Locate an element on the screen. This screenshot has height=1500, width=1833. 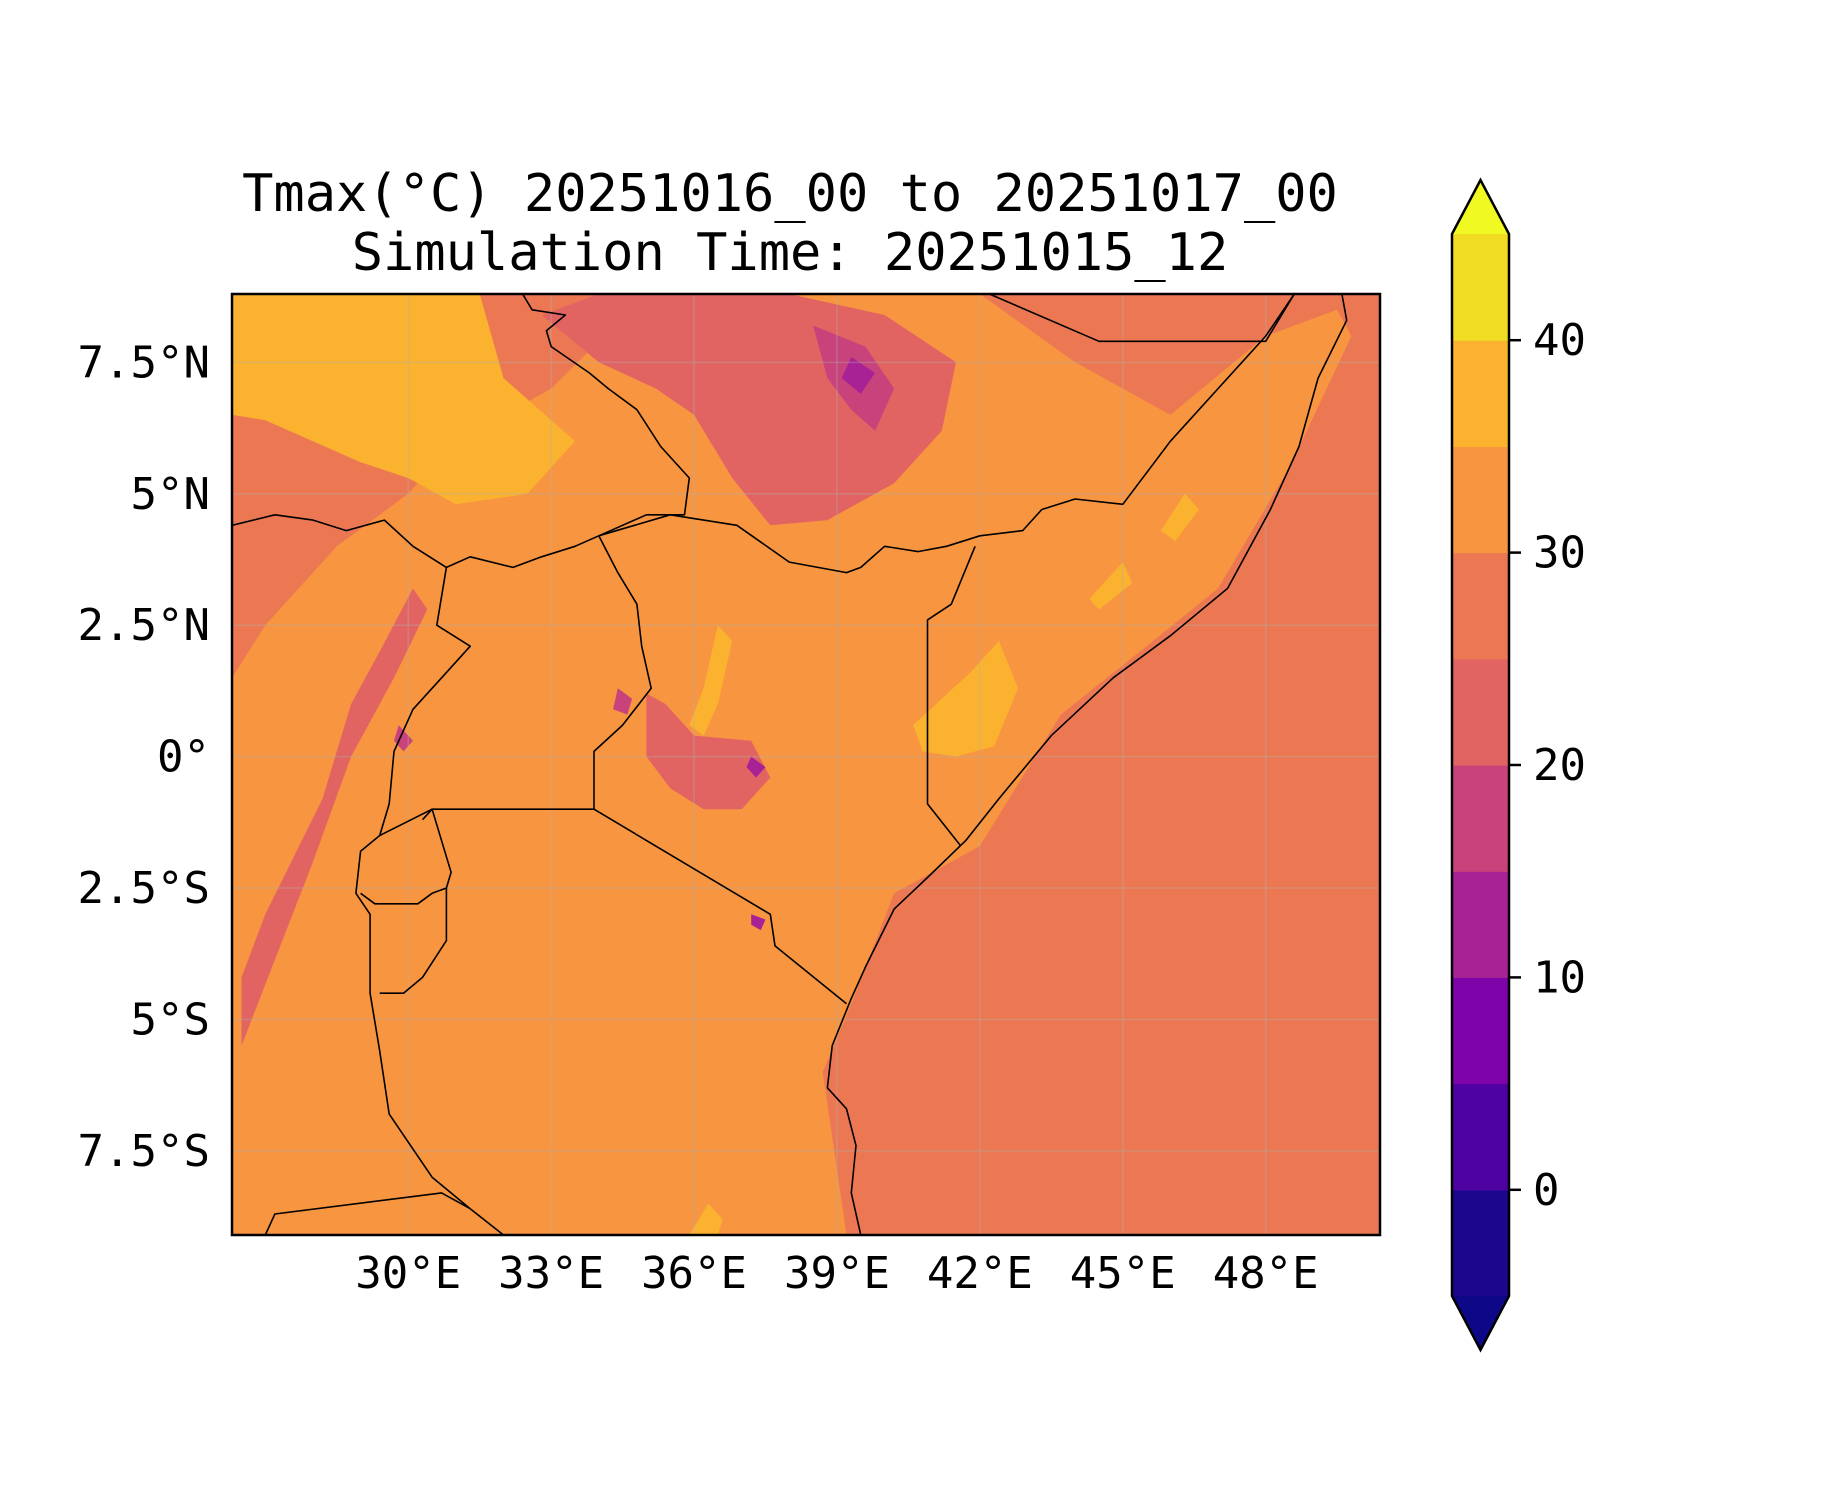
boundary-border-burundi-tanzania is located at coordinates (413, 941).